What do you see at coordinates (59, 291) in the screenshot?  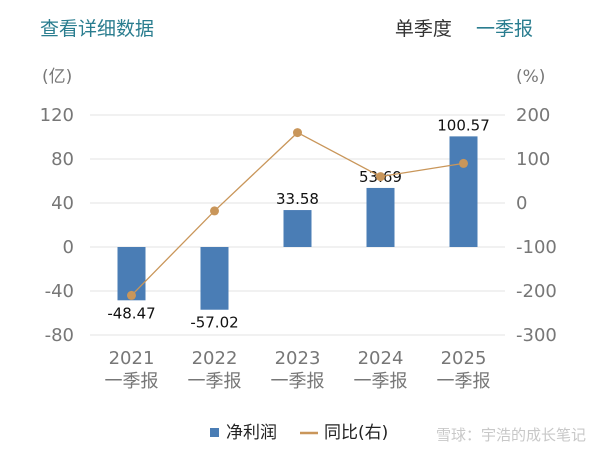 I see `left-axis-tick: -40` at bounding box center [59, 291].